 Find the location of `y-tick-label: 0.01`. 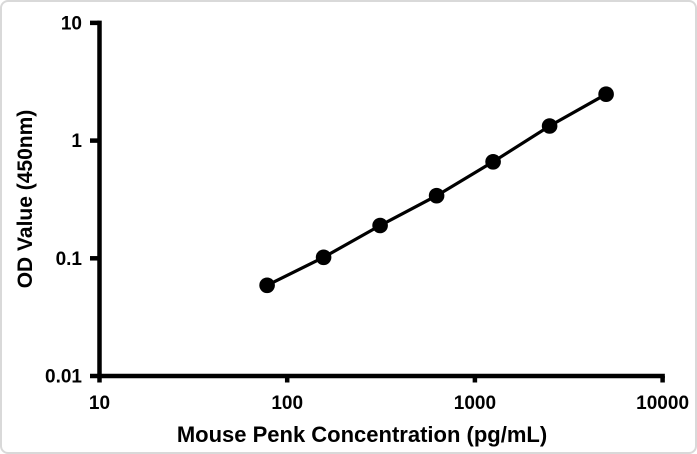

y-tick-label: 0.01 is located at coordinates (63, 377).